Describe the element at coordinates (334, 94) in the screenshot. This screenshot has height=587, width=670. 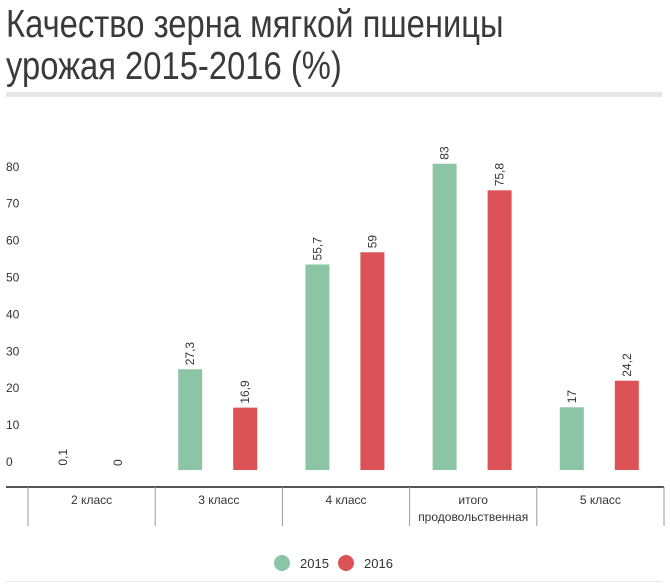
I see `title-separator` at that location.